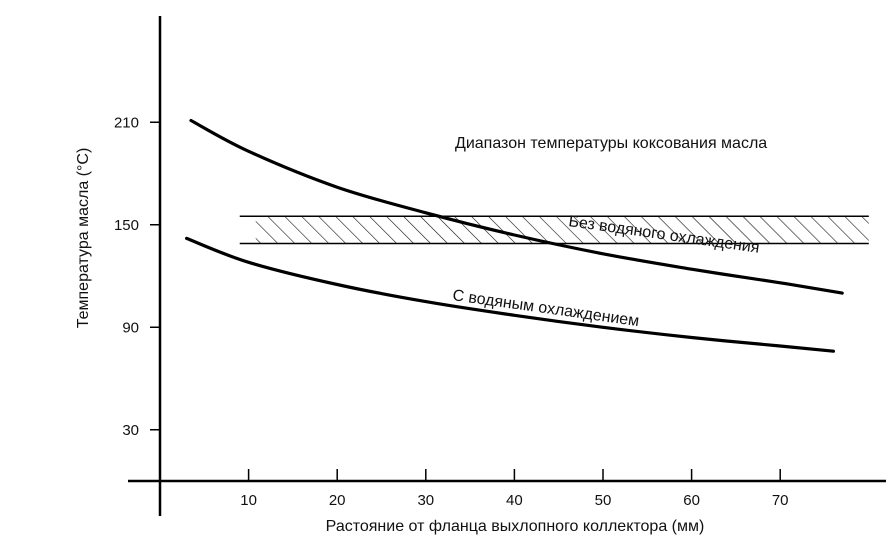 Image resolution: width=890 pixels, height=554 pixels. I want to click on x-tick-label: 40, so click(514, 500).